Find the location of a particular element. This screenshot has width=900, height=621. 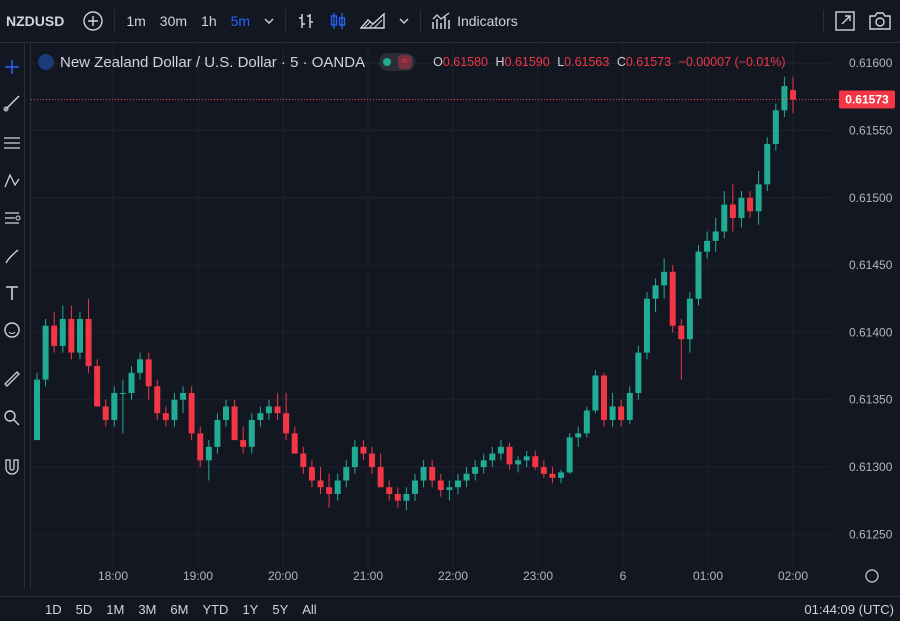

indicators-icon is located at coordinates (441, 20).